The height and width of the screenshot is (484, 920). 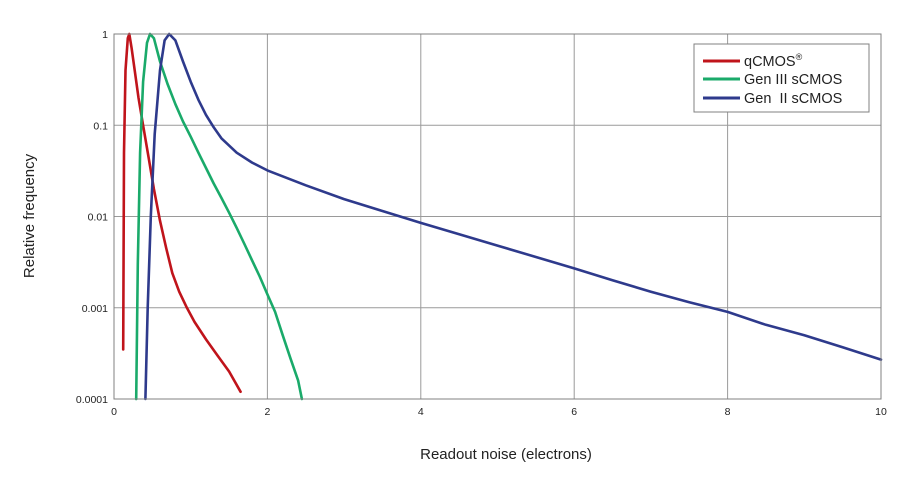 What do you see at coordinates (770, 62) in the screenshot?
I see `legend-label-qcmos-name: qCMOS` at bounding box center [770, 62].